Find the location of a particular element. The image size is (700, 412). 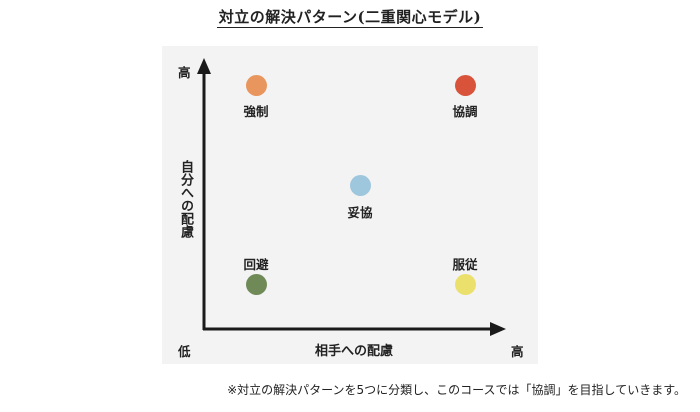

dot-accommodating is located at coordinates (465, 284).